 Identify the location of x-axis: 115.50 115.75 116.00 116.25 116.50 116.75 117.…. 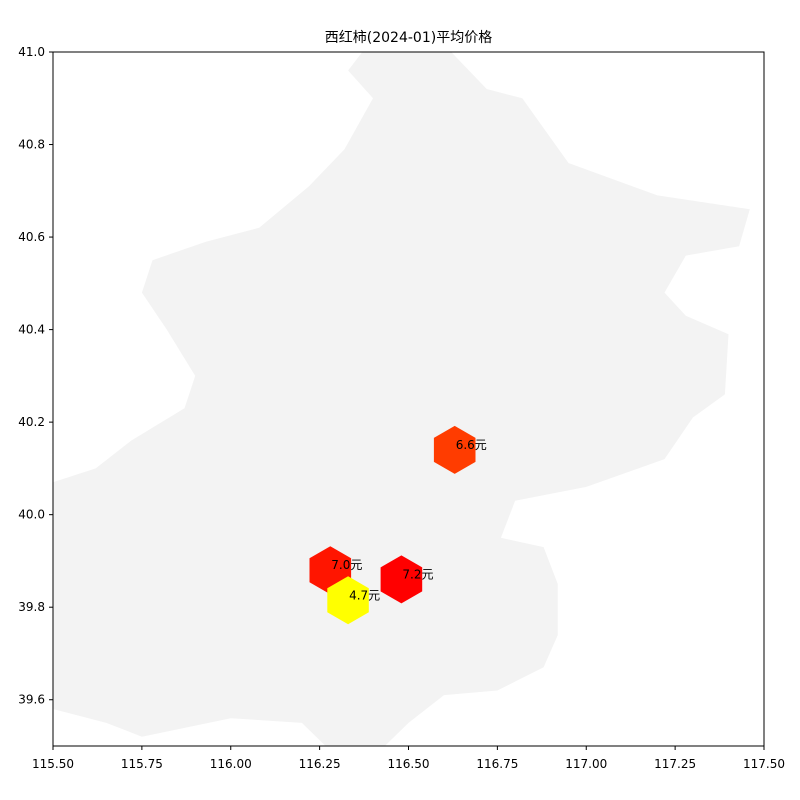
(408, 758).